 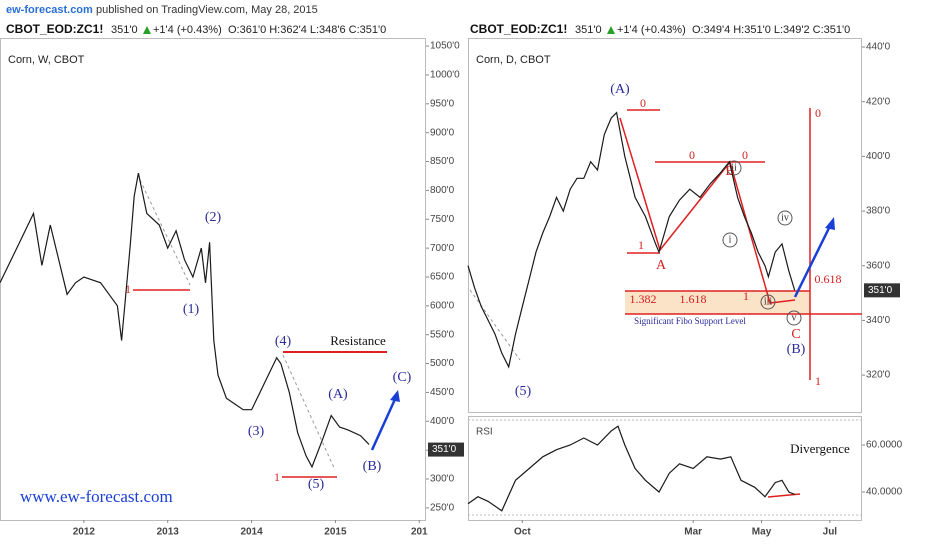 I want to click on wave-label: i, so click(x=730, y=239).